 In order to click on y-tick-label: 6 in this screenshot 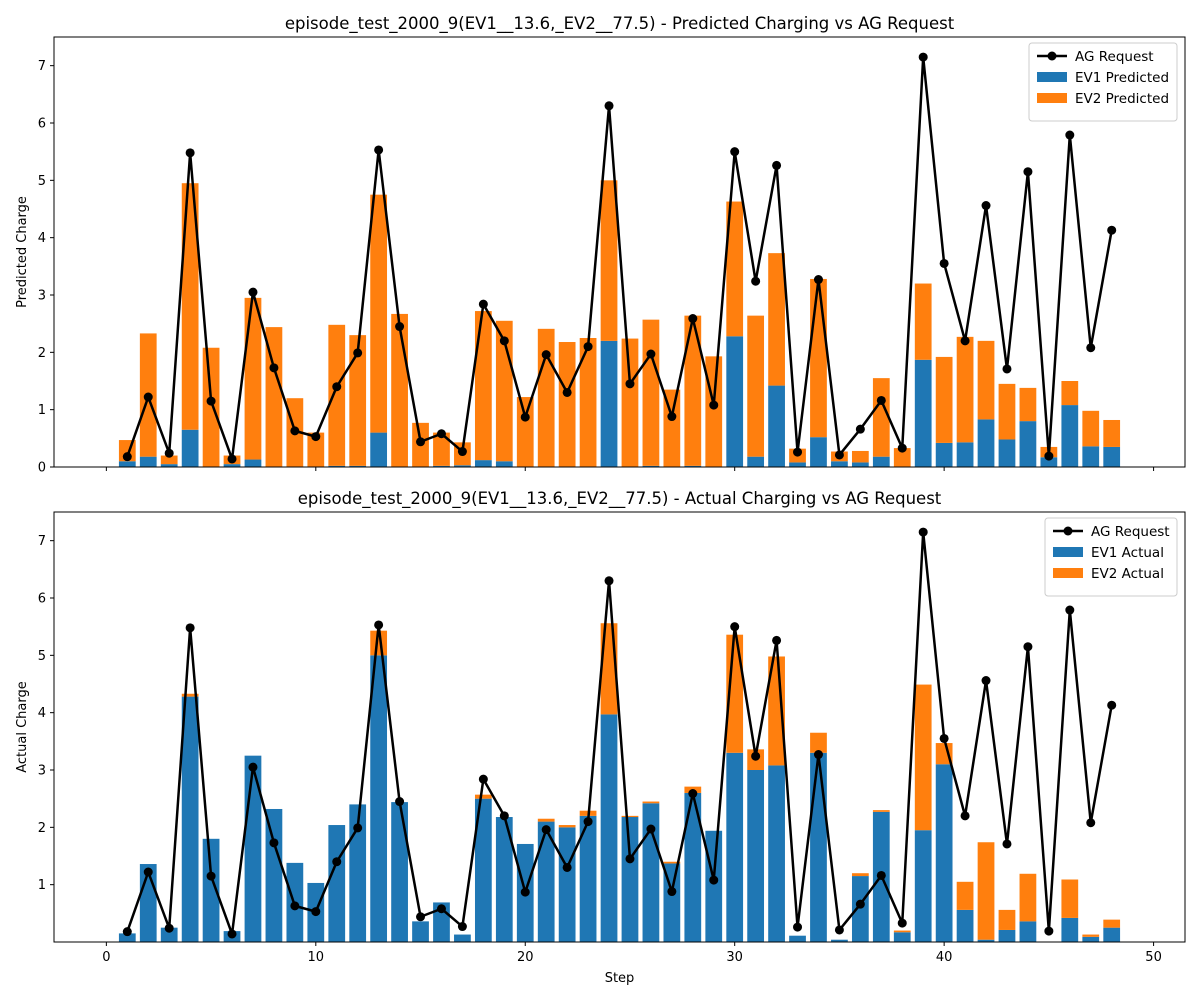, I will do `click(42, 599)`.